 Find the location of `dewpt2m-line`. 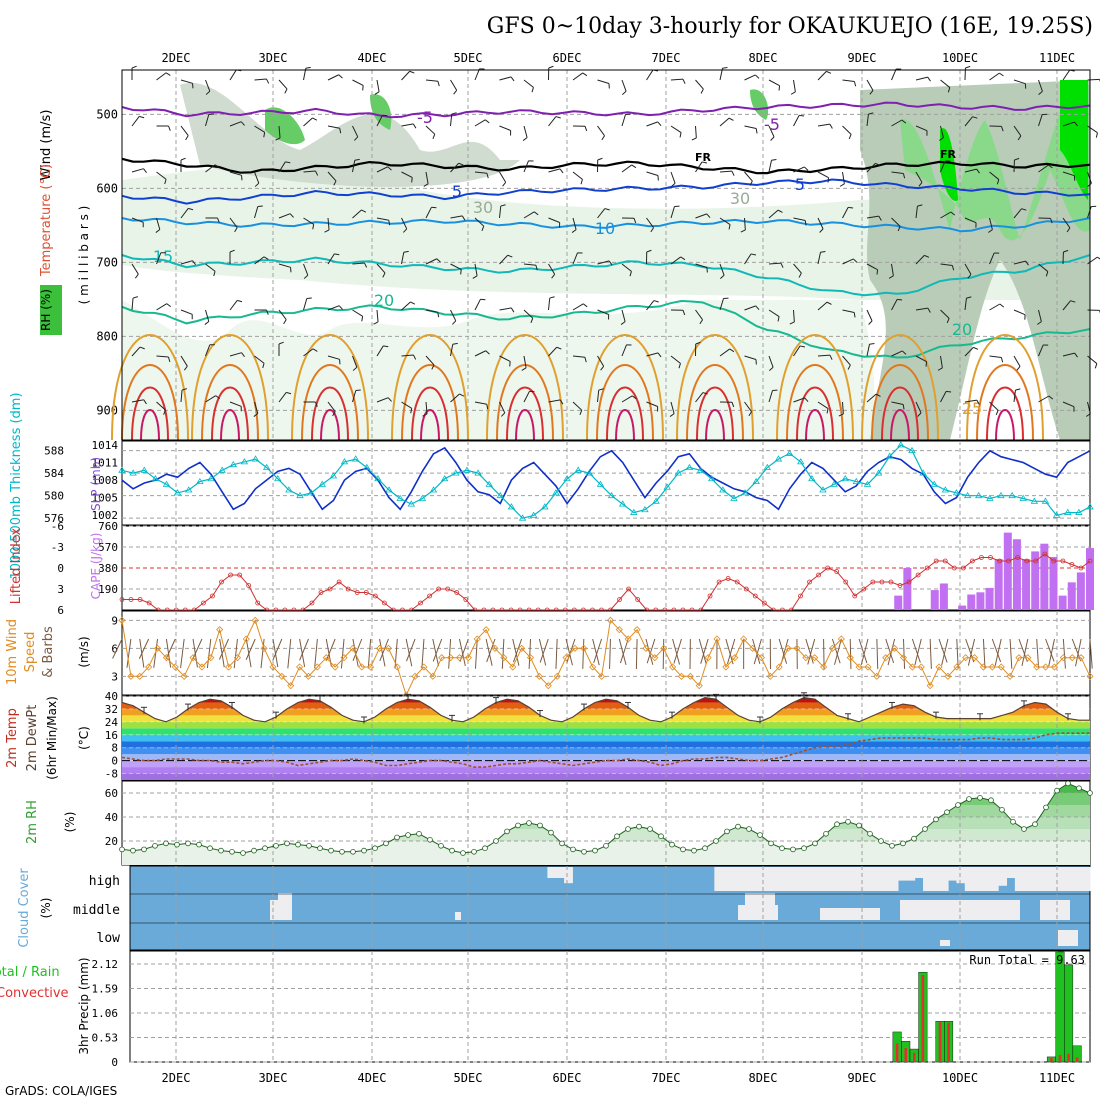

dewpt2m-line is located at coordinates (605, 750).